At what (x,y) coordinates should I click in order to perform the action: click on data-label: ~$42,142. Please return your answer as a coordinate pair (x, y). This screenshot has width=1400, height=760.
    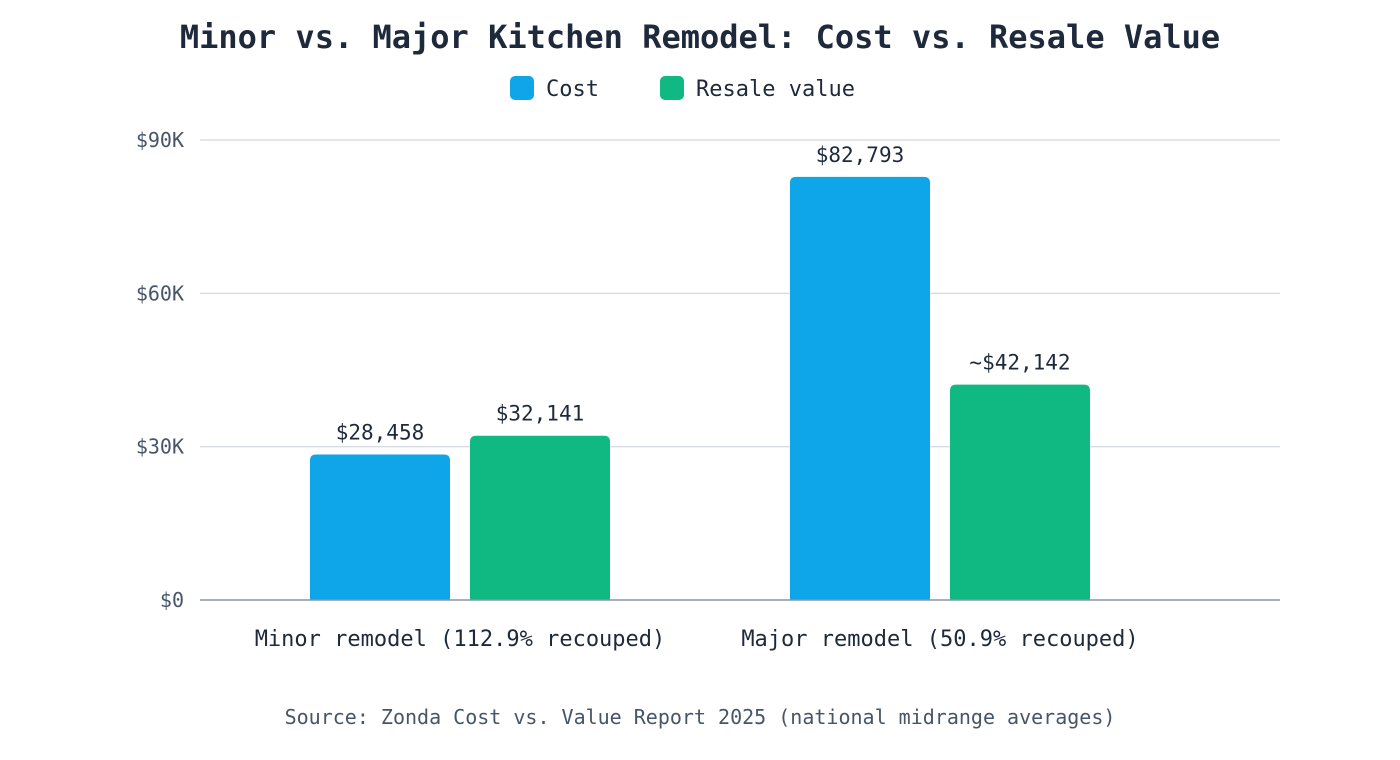
    Looking at the image, I should click on (1019, 363).